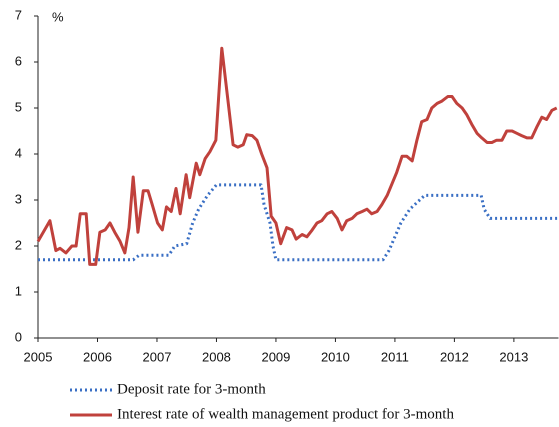 This screenshot has width=559, height=427. What do you see at coordinates (157, 356) in the screenshot?
I see `x-tick-label: 2007` at bounding box center [157, 356].